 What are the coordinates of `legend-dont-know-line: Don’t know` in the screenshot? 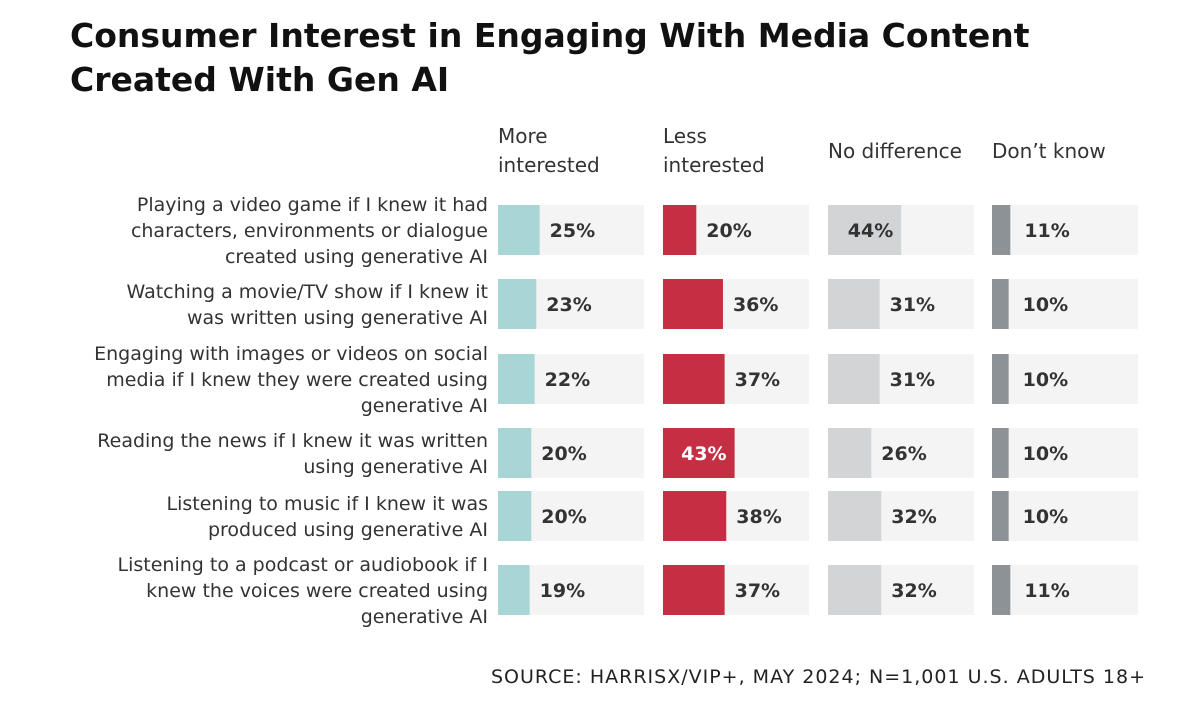 It's located at (1049, 151).